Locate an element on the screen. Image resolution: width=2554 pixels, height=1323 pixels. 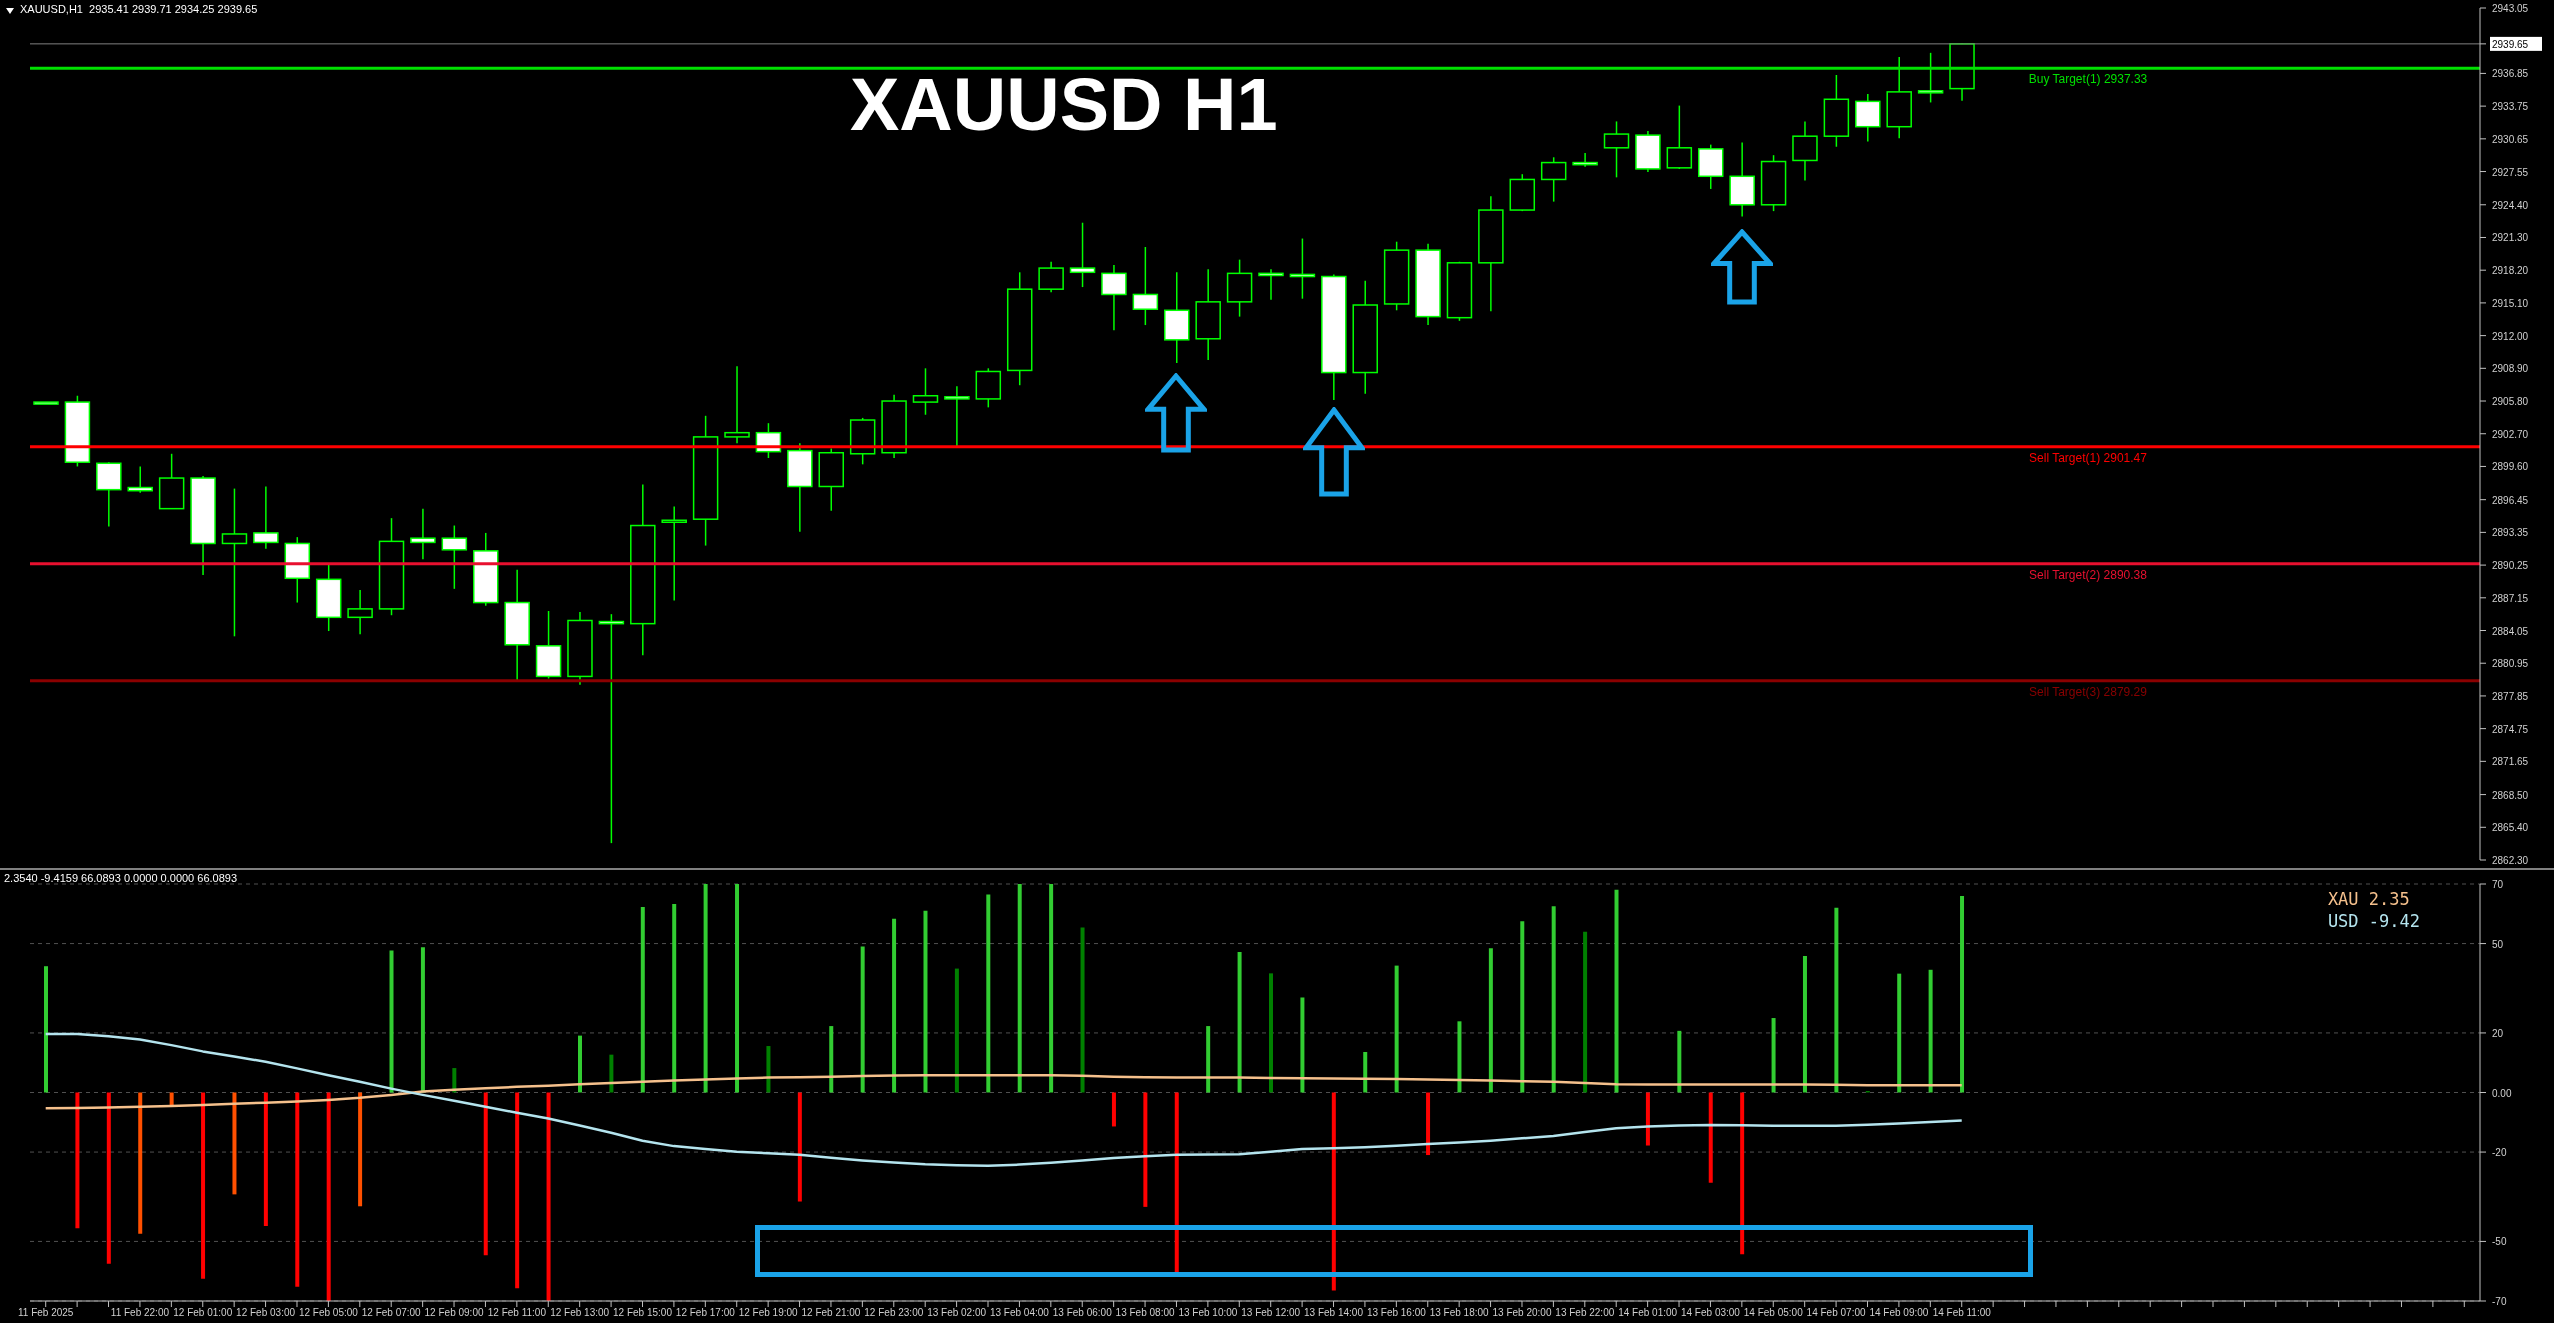
y-tick-label: 2880.95 is located at coordinates (2510, 664).